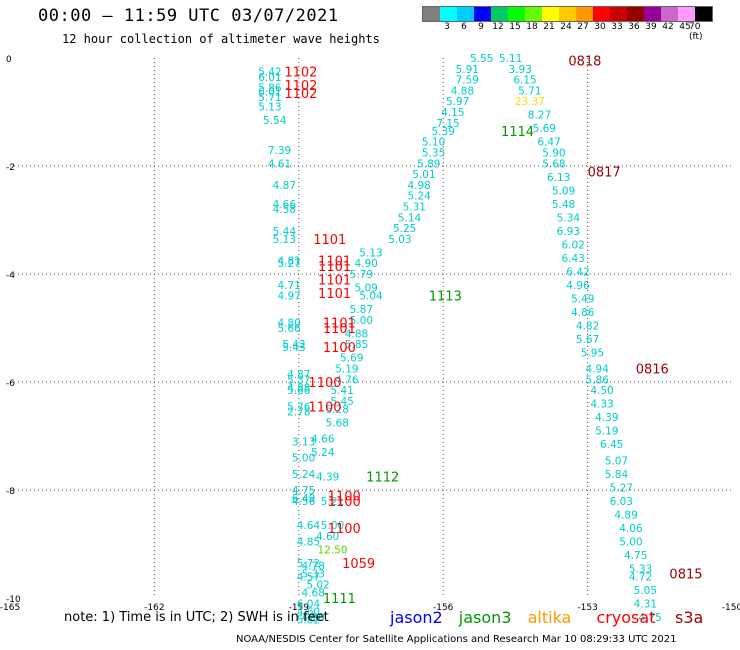 Image resolution: width=740 pixels, height=650 pixels. I want to click on color-scale-tick-label: 21, so click(549, 27).